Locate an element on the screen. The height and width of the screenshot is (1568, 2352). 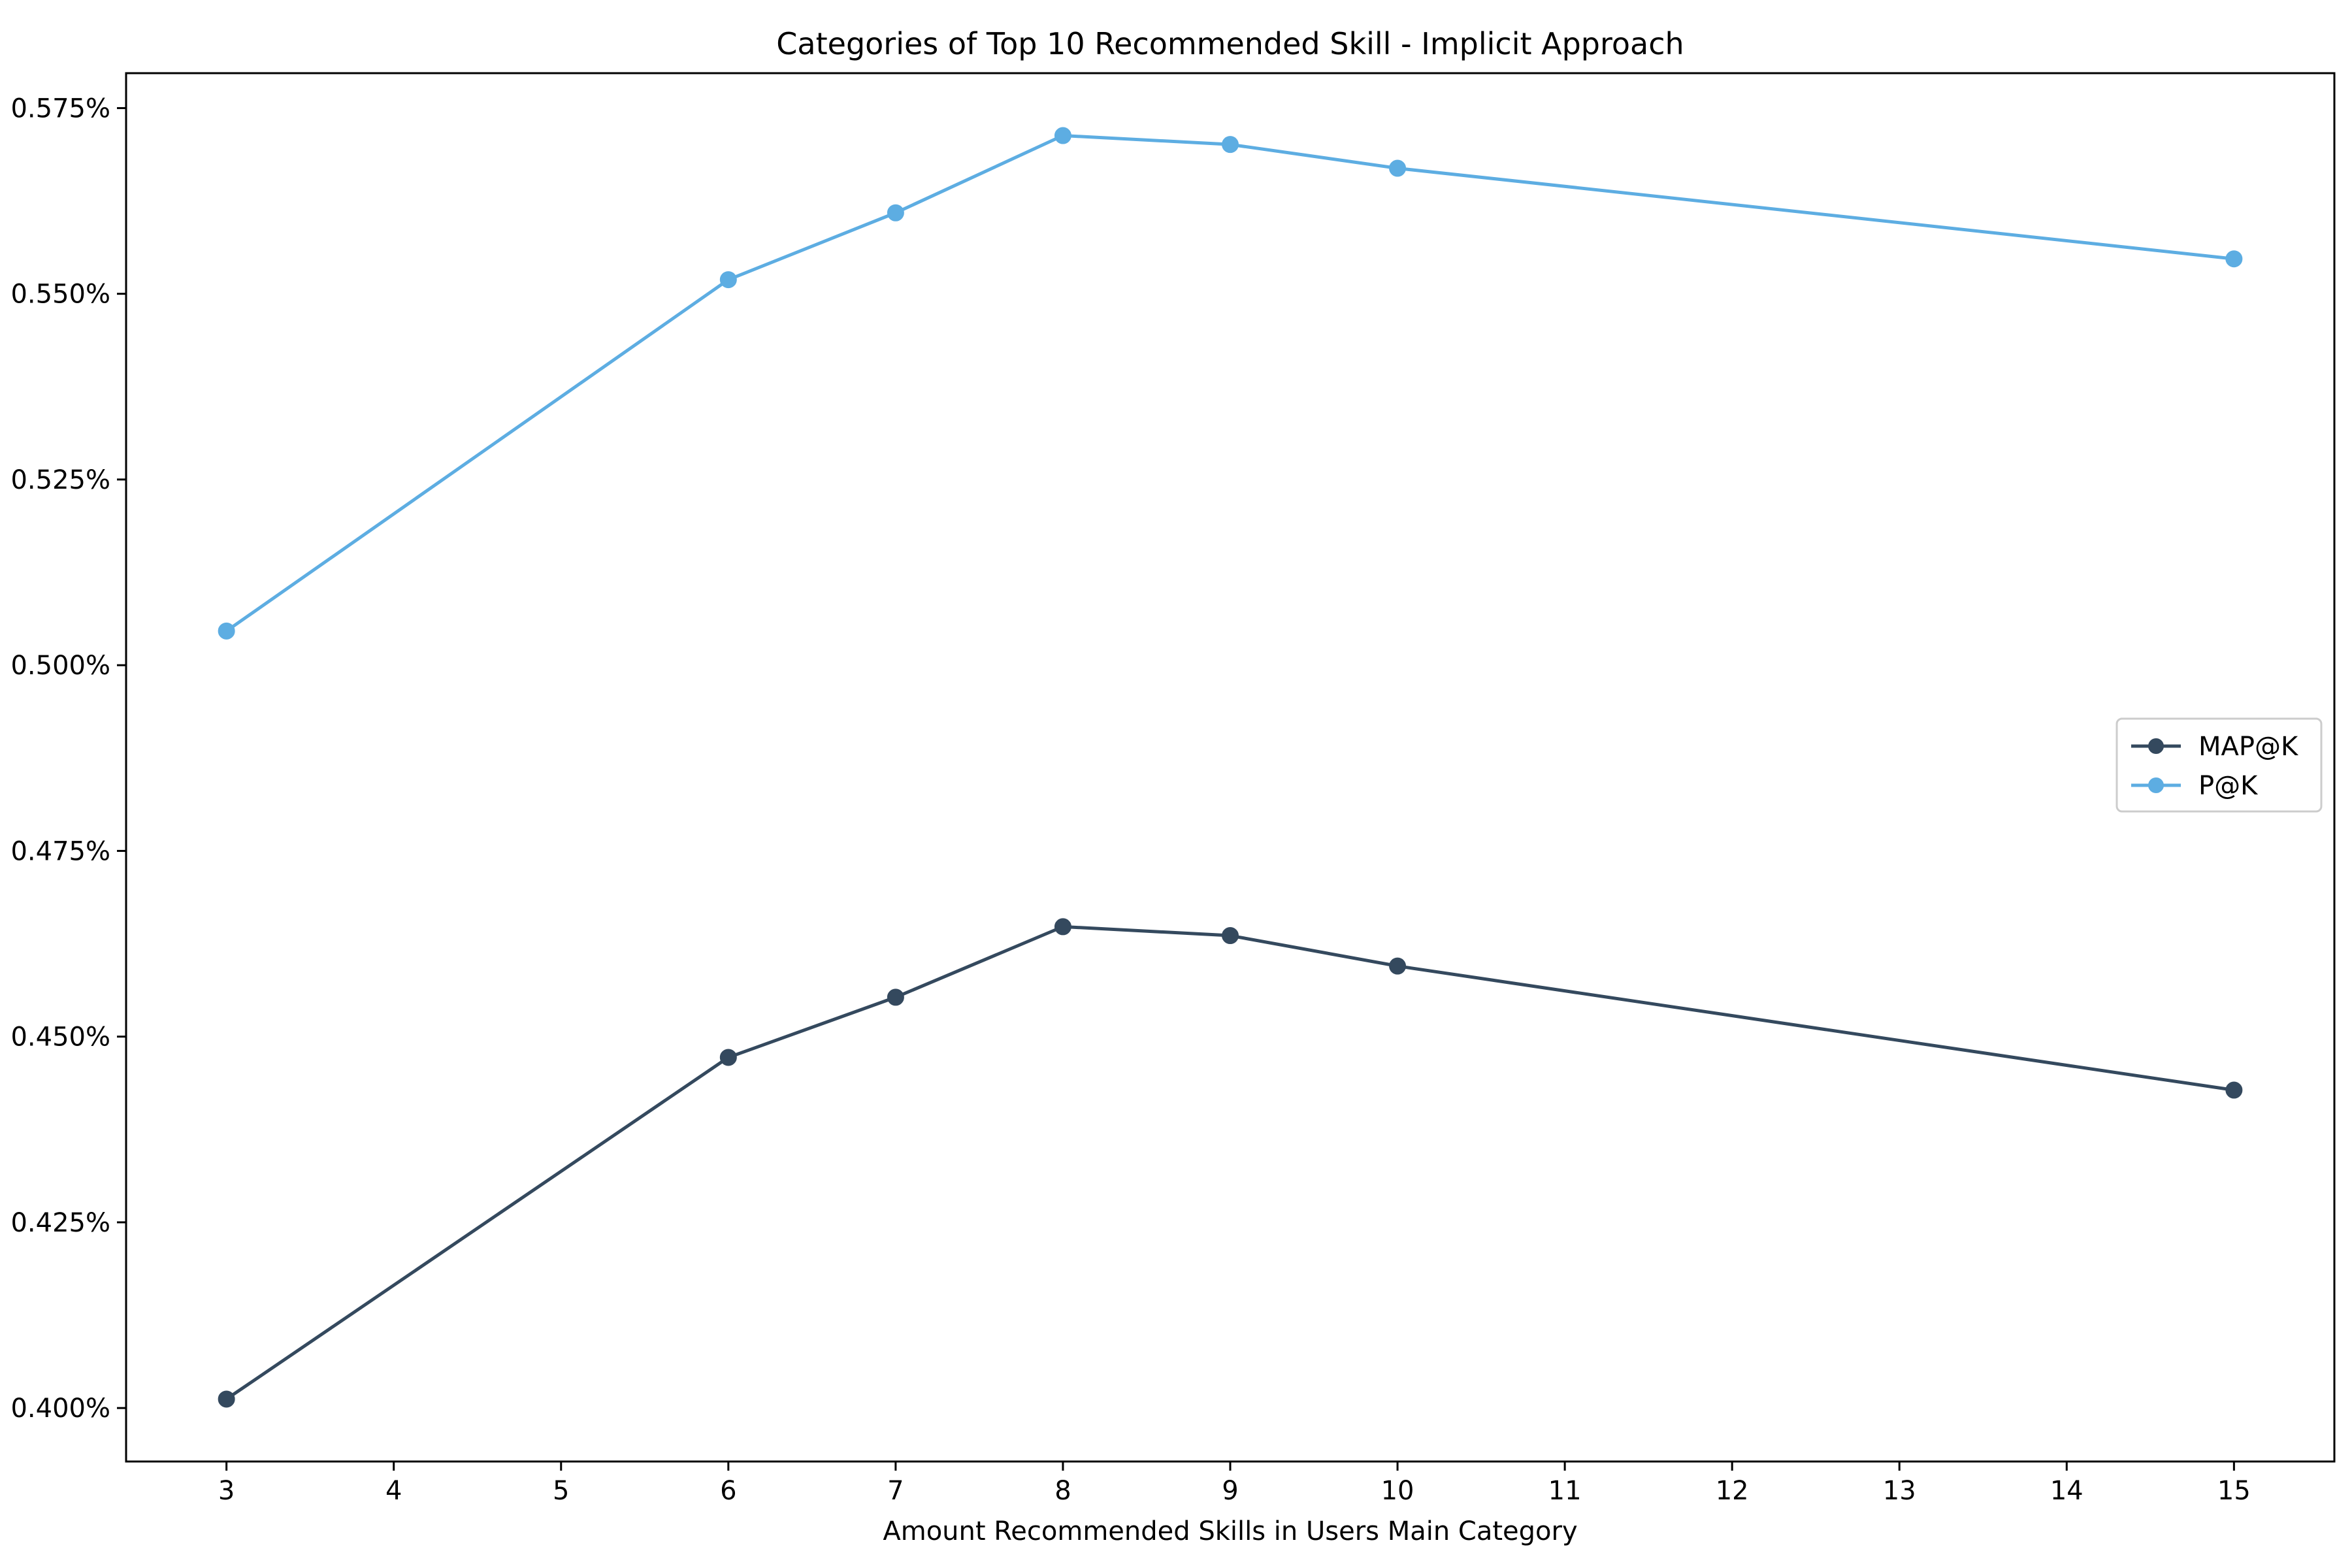
x-tick-label: 11 is located at coordinates (1565, 1491).